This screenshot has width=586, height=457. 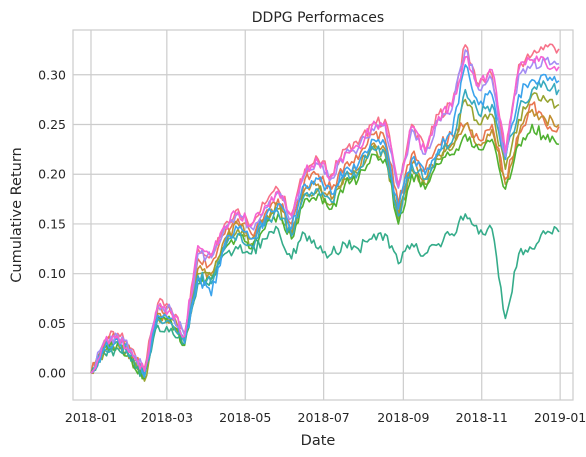 What do you see at coordinates (318, 18) in the screenshot?
I see `chart-title: DDPG Performaces` at bounding box center [318, 18].